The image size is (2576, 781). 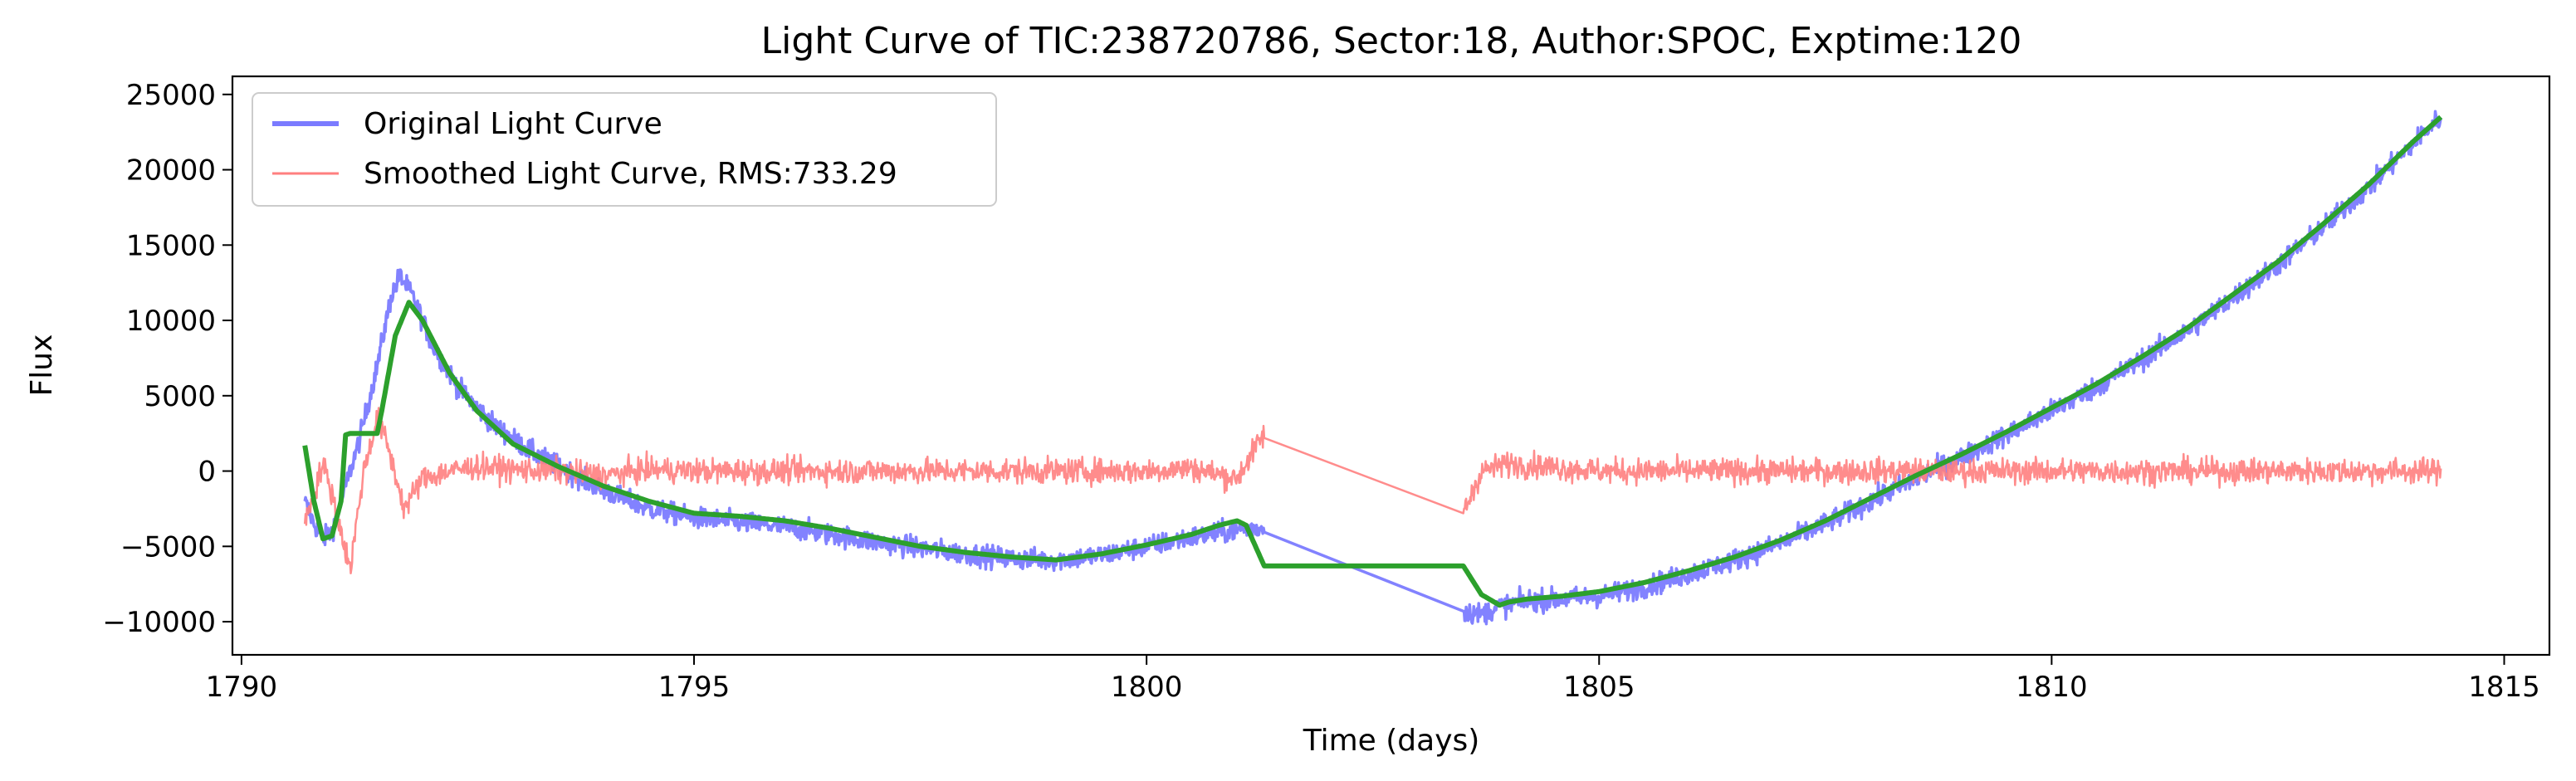 What do you see at coordinates (694, 687) in the screenshot?
I see `x-tick-label: 1795` at bounding box center [694, 687].